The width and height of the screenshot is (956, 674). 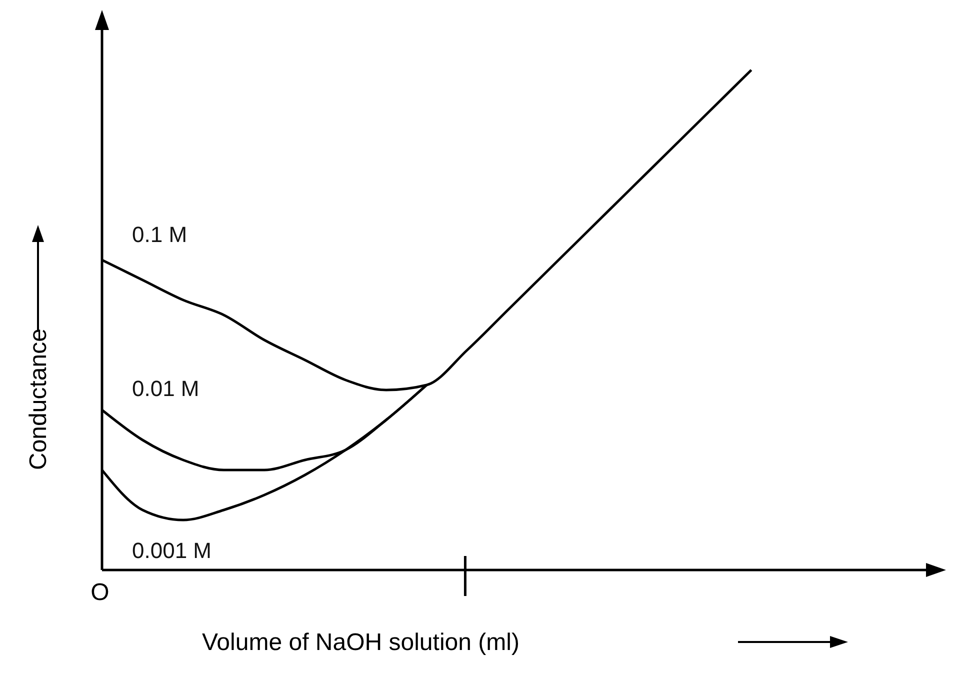 What do you see at coordinates (361, 642) in the screenshot?
I see `x-axis-title: Volume of NaOH solution (ml)` at bounding box center [361, 642].